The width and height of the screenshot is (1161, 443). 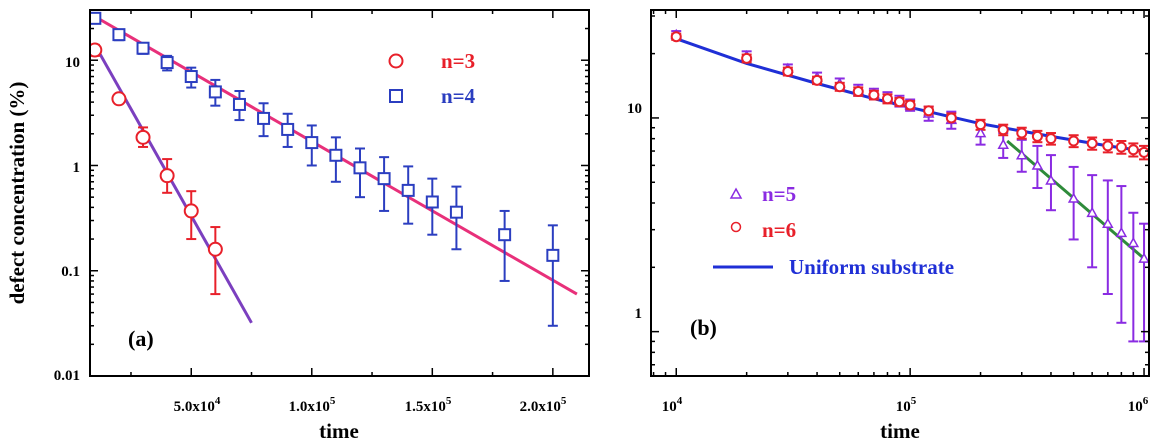 I want to click on fit-line, so click(x=173, y=184).